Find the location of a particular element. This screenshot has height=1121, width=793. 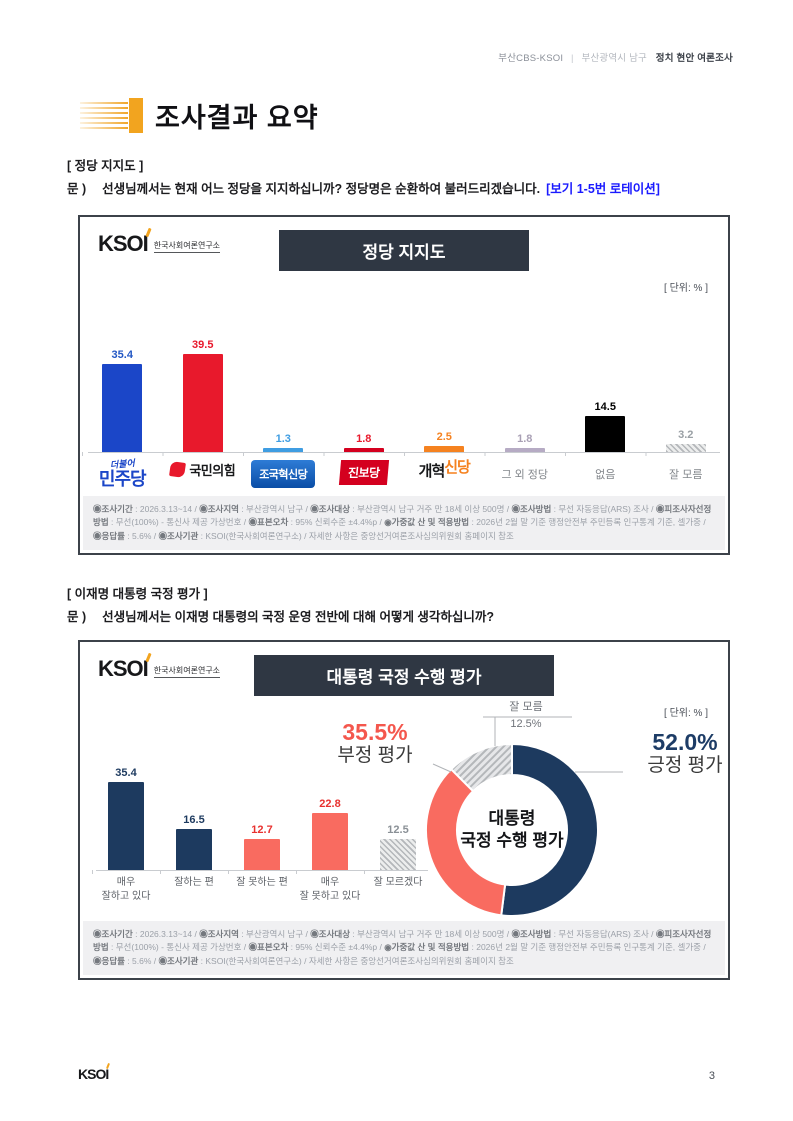

page-number: 3 is located at coordinates (711, 1076).